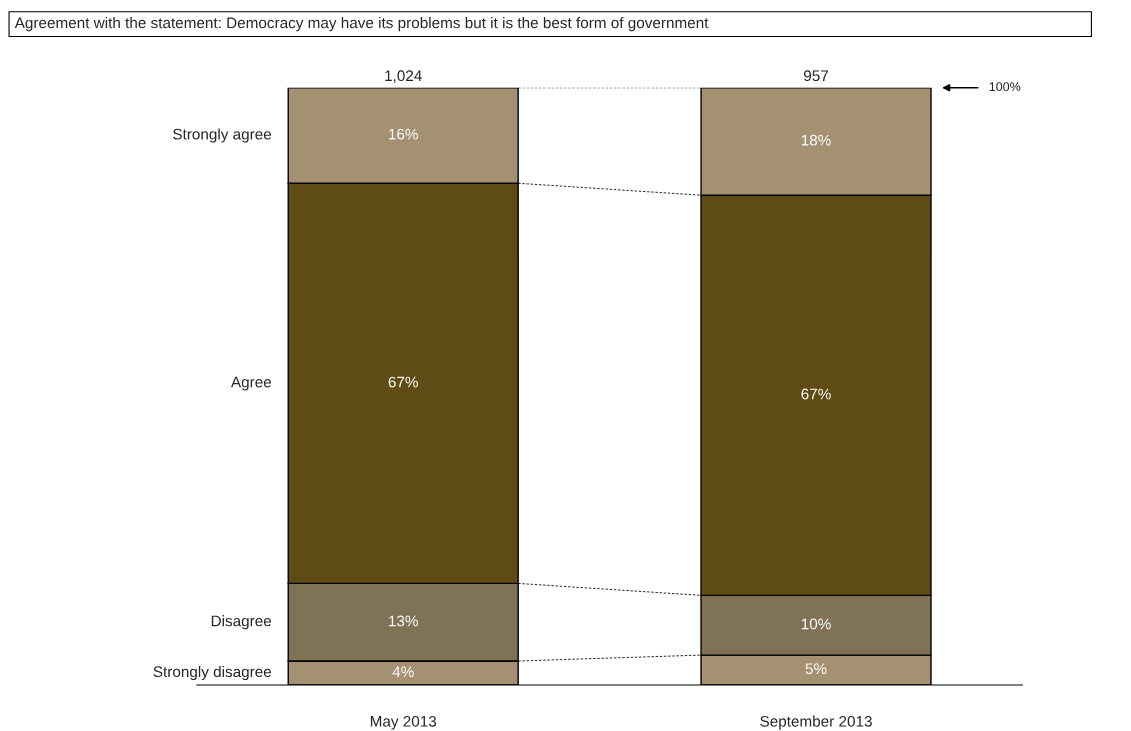 This screenshot has width=1131, height=731. Describe the element at coordinates (1005, 87) in the screenshot. I see `annotation: 100%` at that location.